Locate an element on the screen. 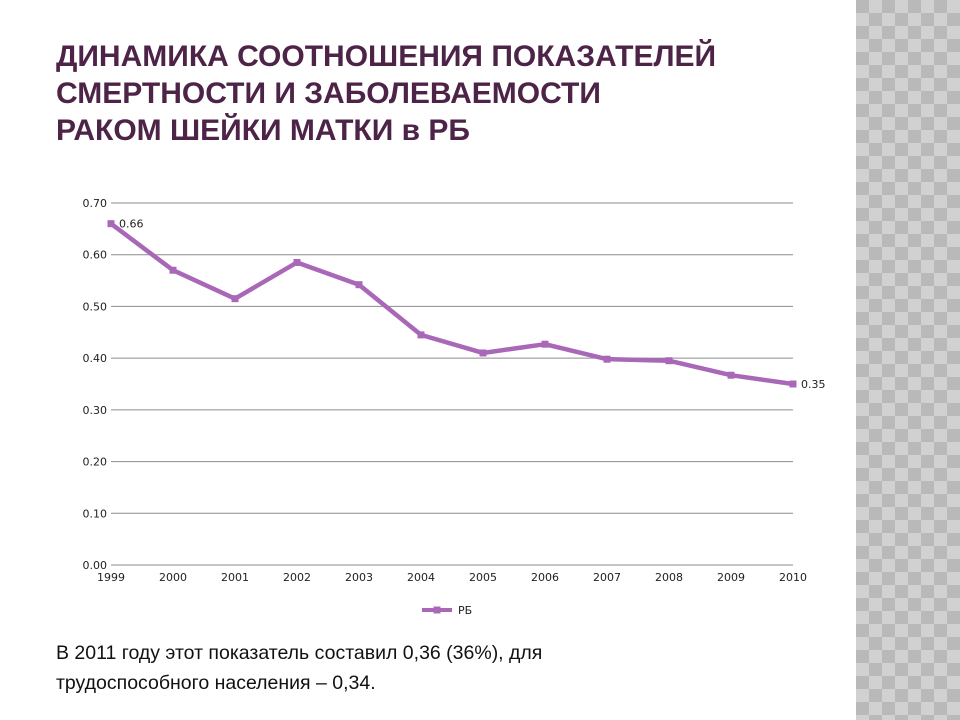 The image size is (960, 720). note-line-2: трудоспособного населения – 0,34. is located at coordinates (216, 683).